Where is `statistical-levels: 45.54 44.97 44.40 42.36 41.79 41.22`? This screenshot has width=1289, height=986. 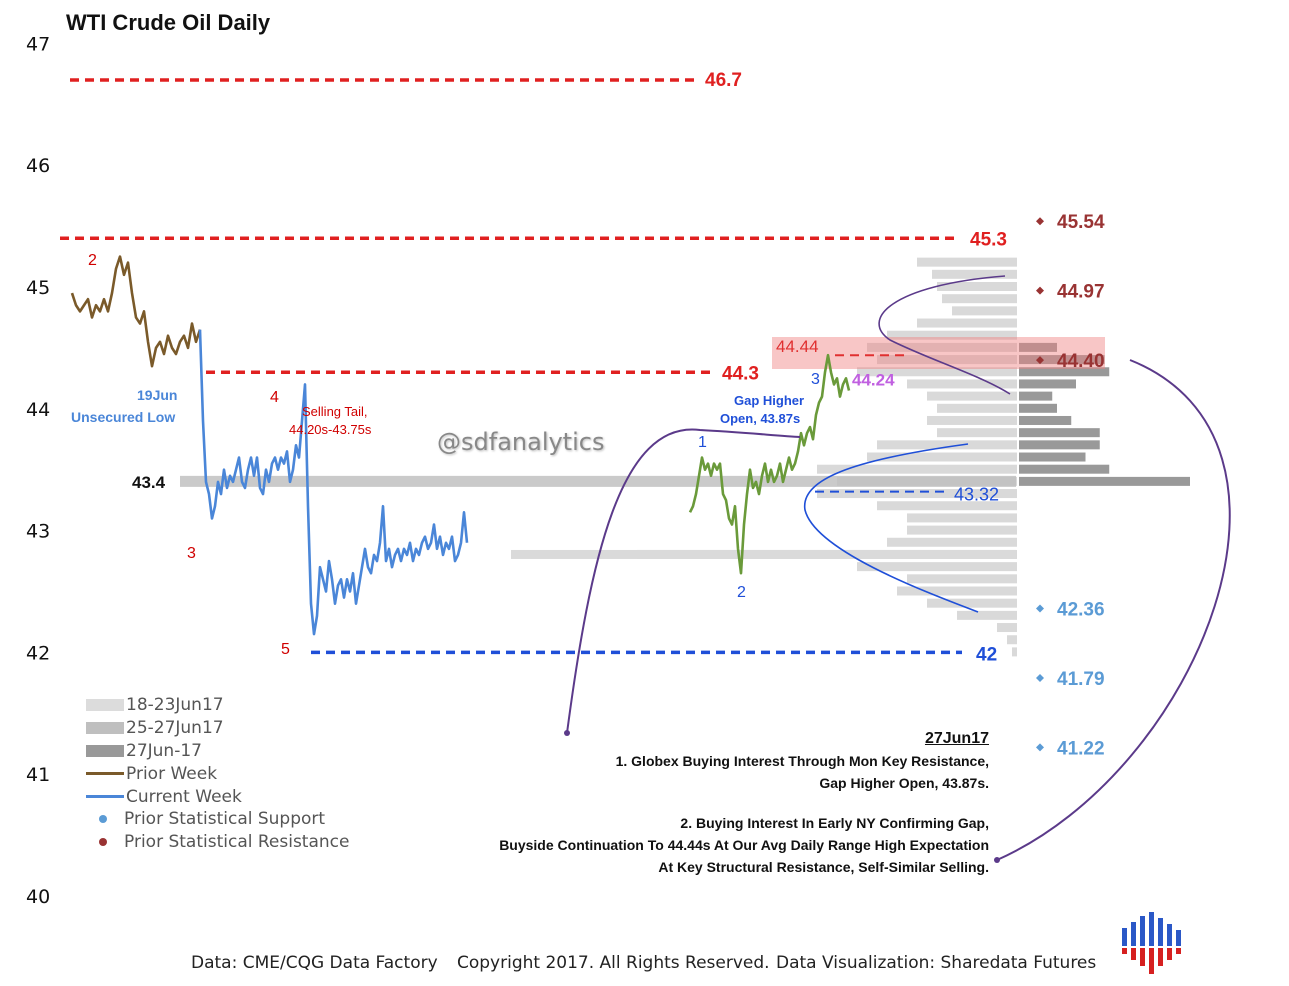 statistical-levels: 45.54 44.97 44.40 42.36 41.79 41.22 is located at coordinates (1070, 485).